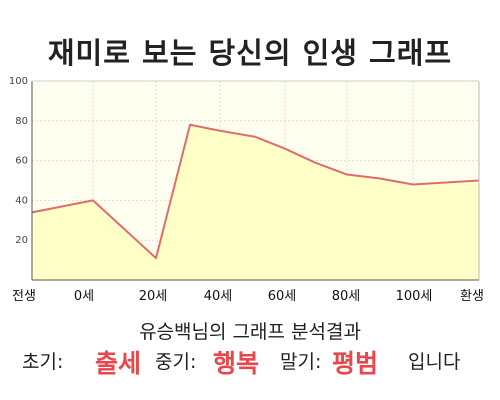 The width and height of the screenshot is (500, 400). Describe the element at coordinates (176, 362) in the screenshot. I see `mid-label: 중기:` at that location.